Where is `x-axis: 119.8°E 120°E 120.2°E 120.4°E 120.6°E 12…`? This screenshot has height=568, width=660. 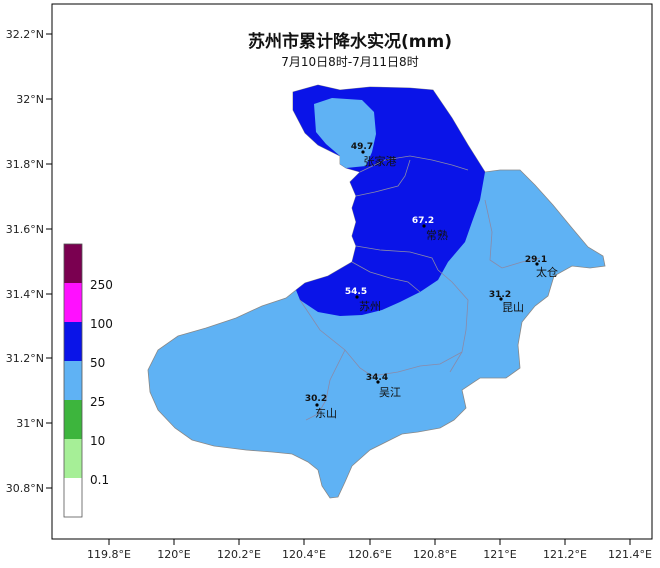
x-axis: 119.8°E 120°E 120.2°E 120.4°E 120.6°E 12… is located at coordinates (369, 550).